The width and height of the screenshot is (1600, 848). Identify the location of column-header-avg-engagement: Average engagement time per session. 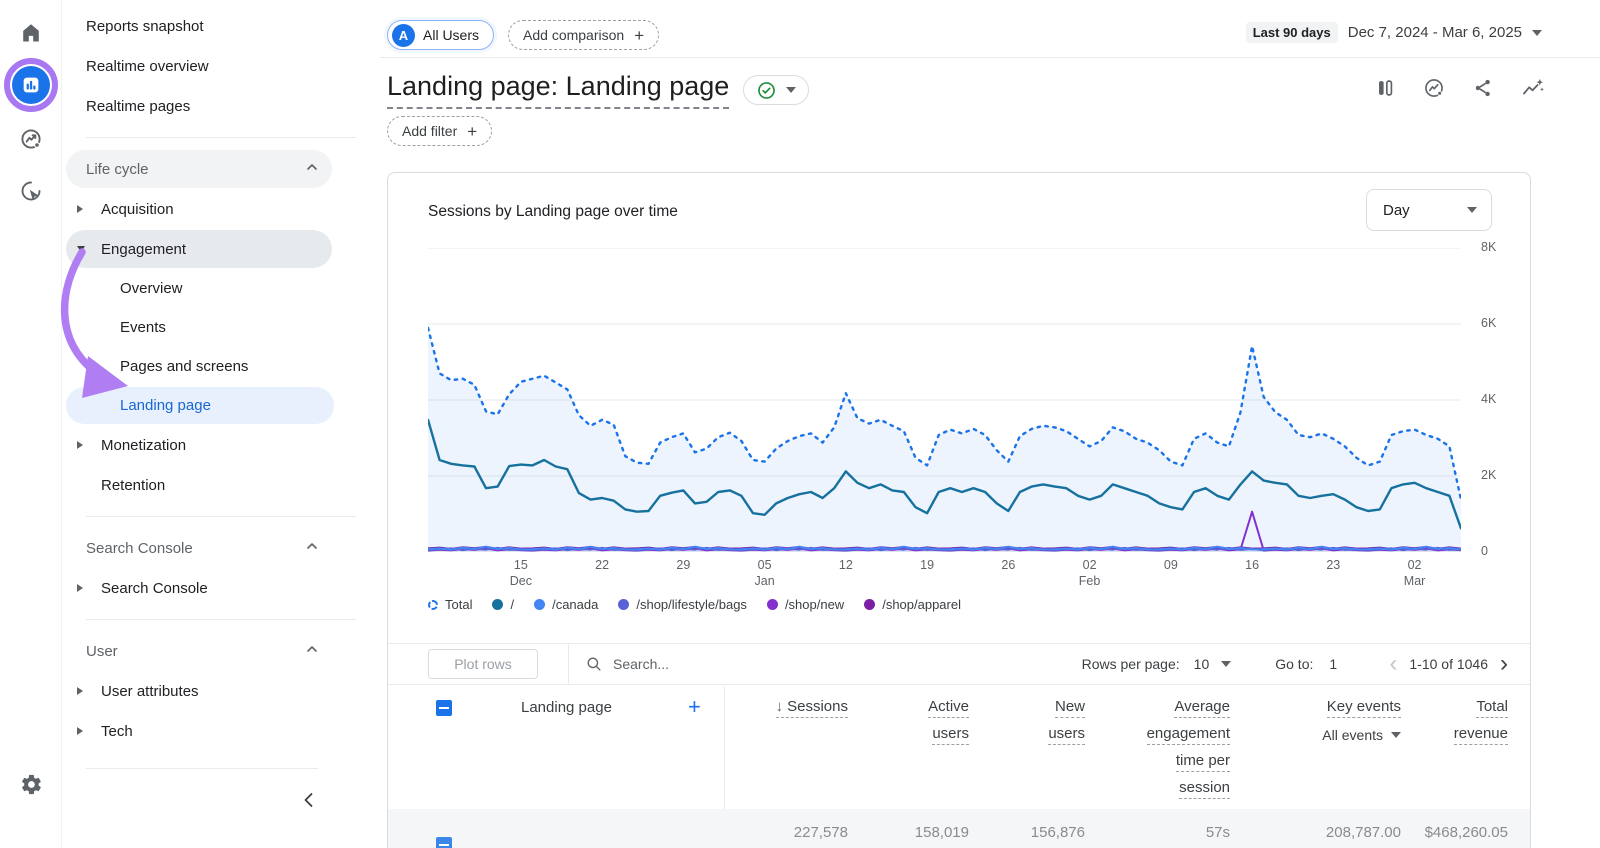
(1157, 748).